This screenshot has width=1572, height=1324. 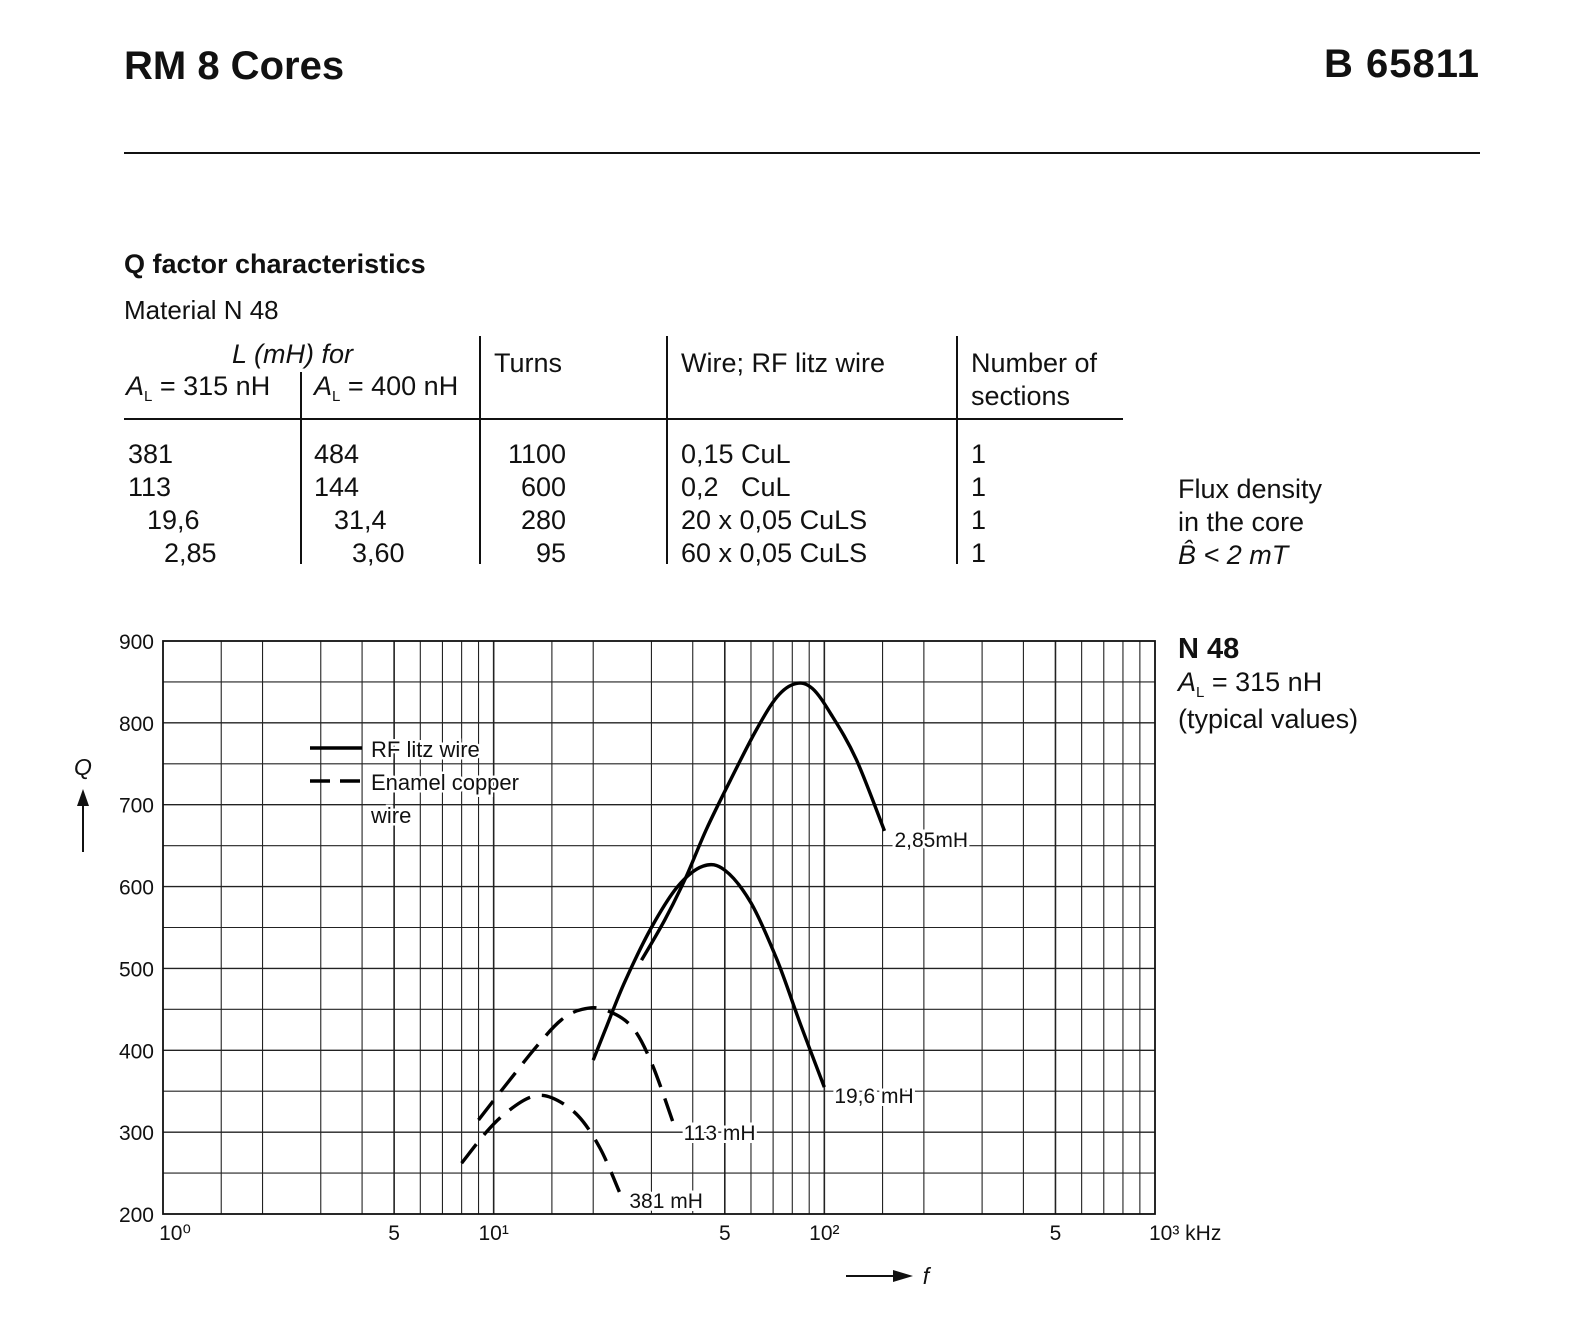 What do you see at coordinates (425, 749) in the screenshot?
I see `legend-label: RF litz wire` at bounding box center [425, 749].